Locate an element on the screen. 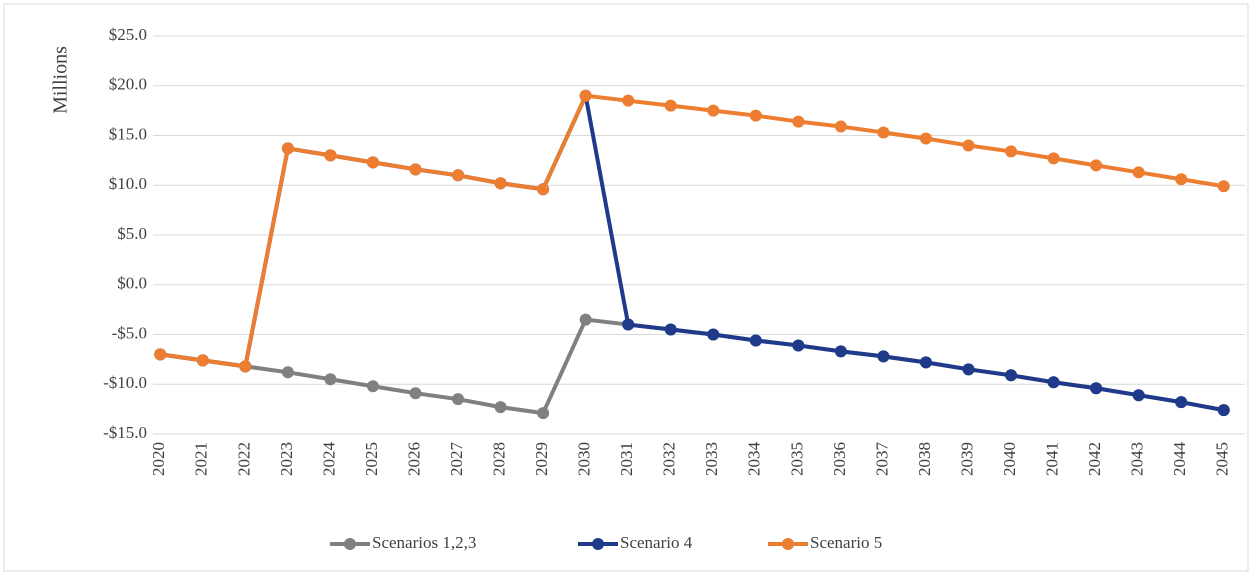 This screenshot has width=1253, height=581. x-tick-label: 2032 is located at coordinates (669, 459).